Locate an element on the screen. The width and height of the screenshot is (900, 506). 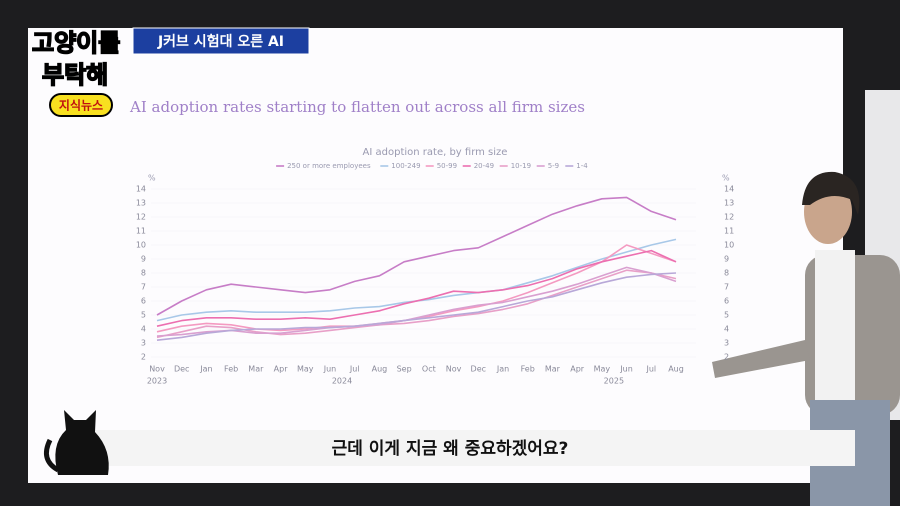
legend-label: 5-9 is located at coordinates (553, 166).